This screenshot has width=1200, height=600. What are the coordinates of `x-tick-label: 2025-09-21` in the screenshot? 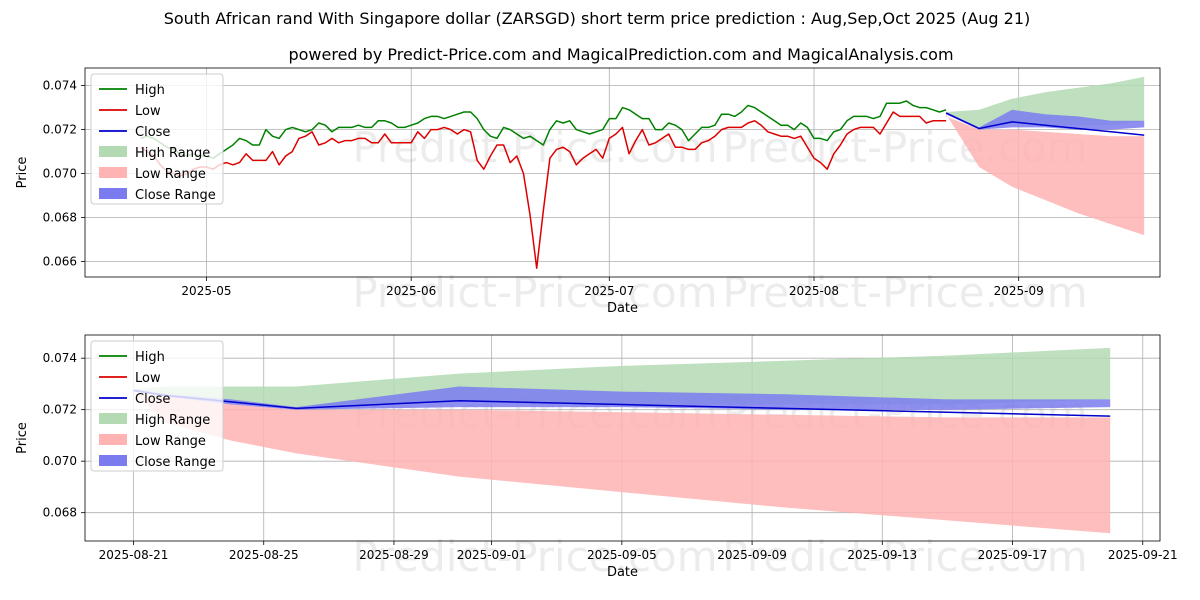 It's located at (1143, 555).